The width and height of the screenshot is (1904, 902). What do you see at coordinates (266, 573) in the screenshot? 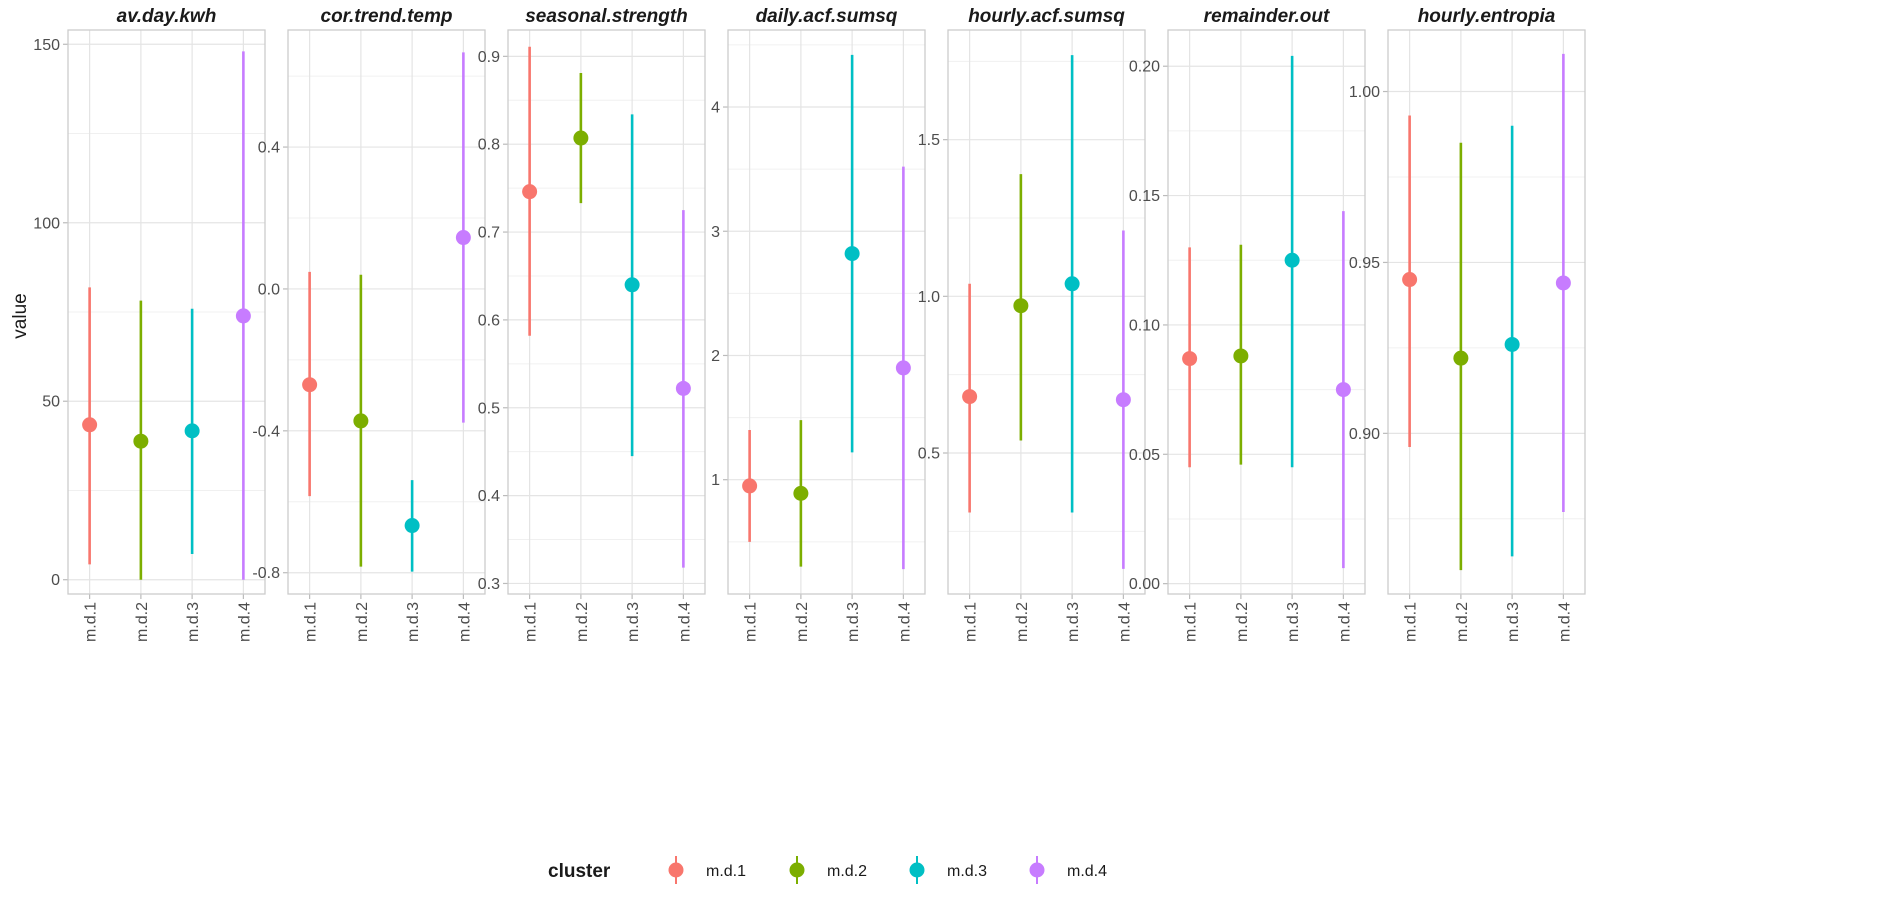
I see `y-tick-label: -0.8` at bounding box center [266, 573].